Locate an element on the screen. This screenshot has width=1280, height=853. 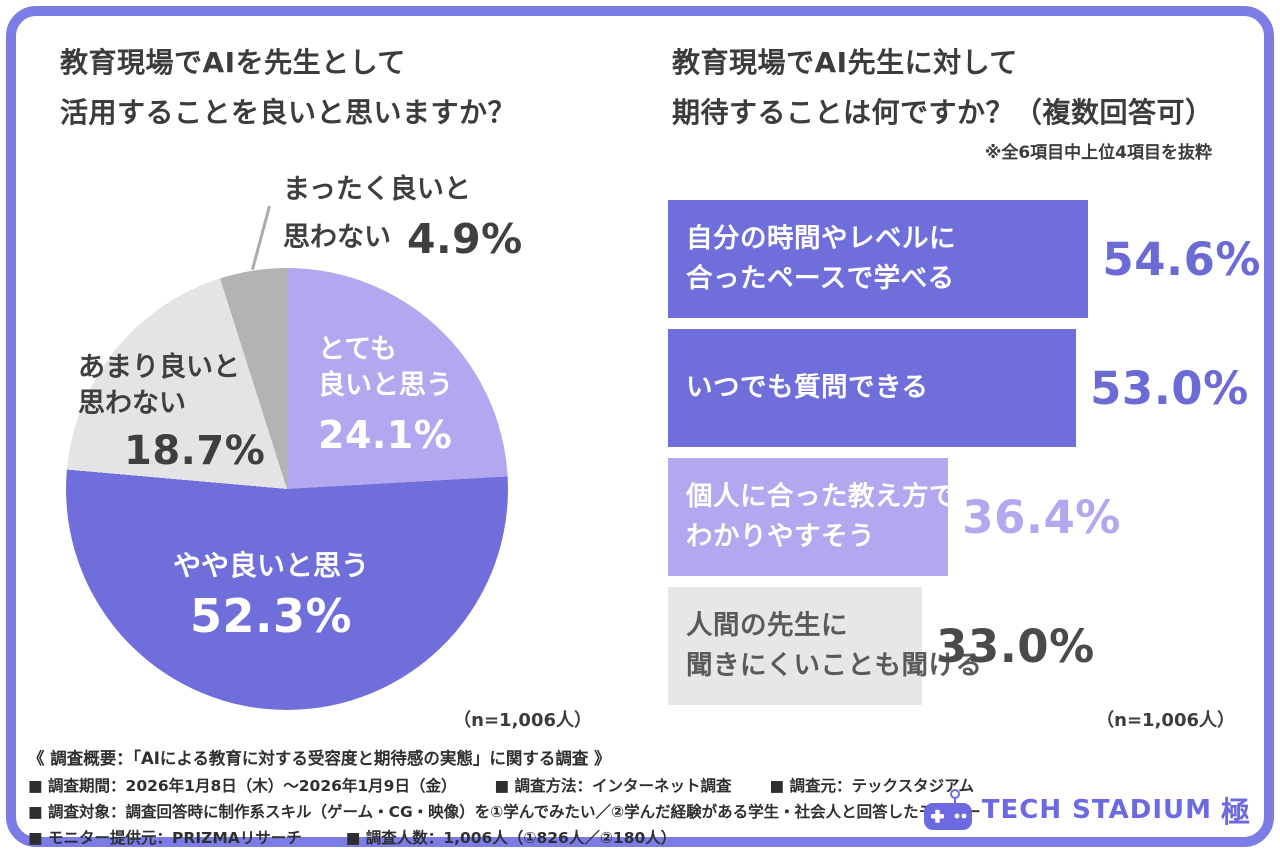
logo-text: TECH STADIUM is located at coordinates (1096, 810).